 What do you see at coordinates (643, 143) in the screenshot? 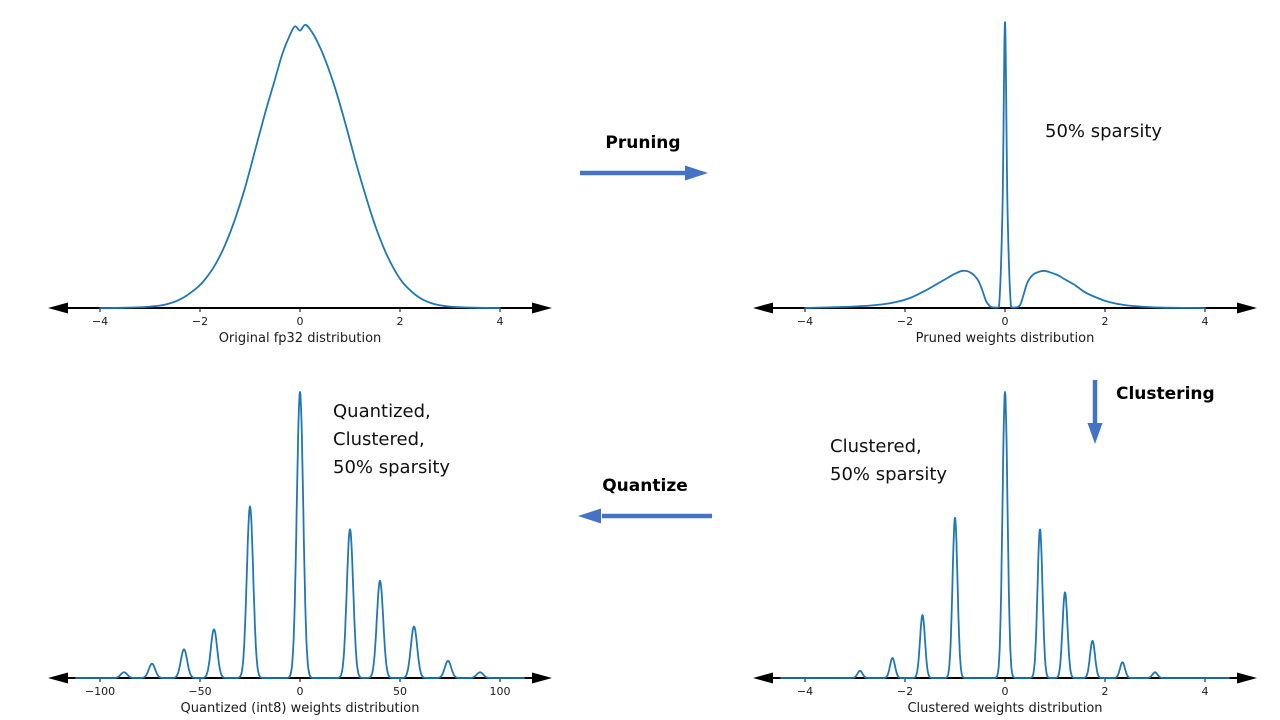
I see `pruning-label: Pruning` at bounding box center [643, 143].